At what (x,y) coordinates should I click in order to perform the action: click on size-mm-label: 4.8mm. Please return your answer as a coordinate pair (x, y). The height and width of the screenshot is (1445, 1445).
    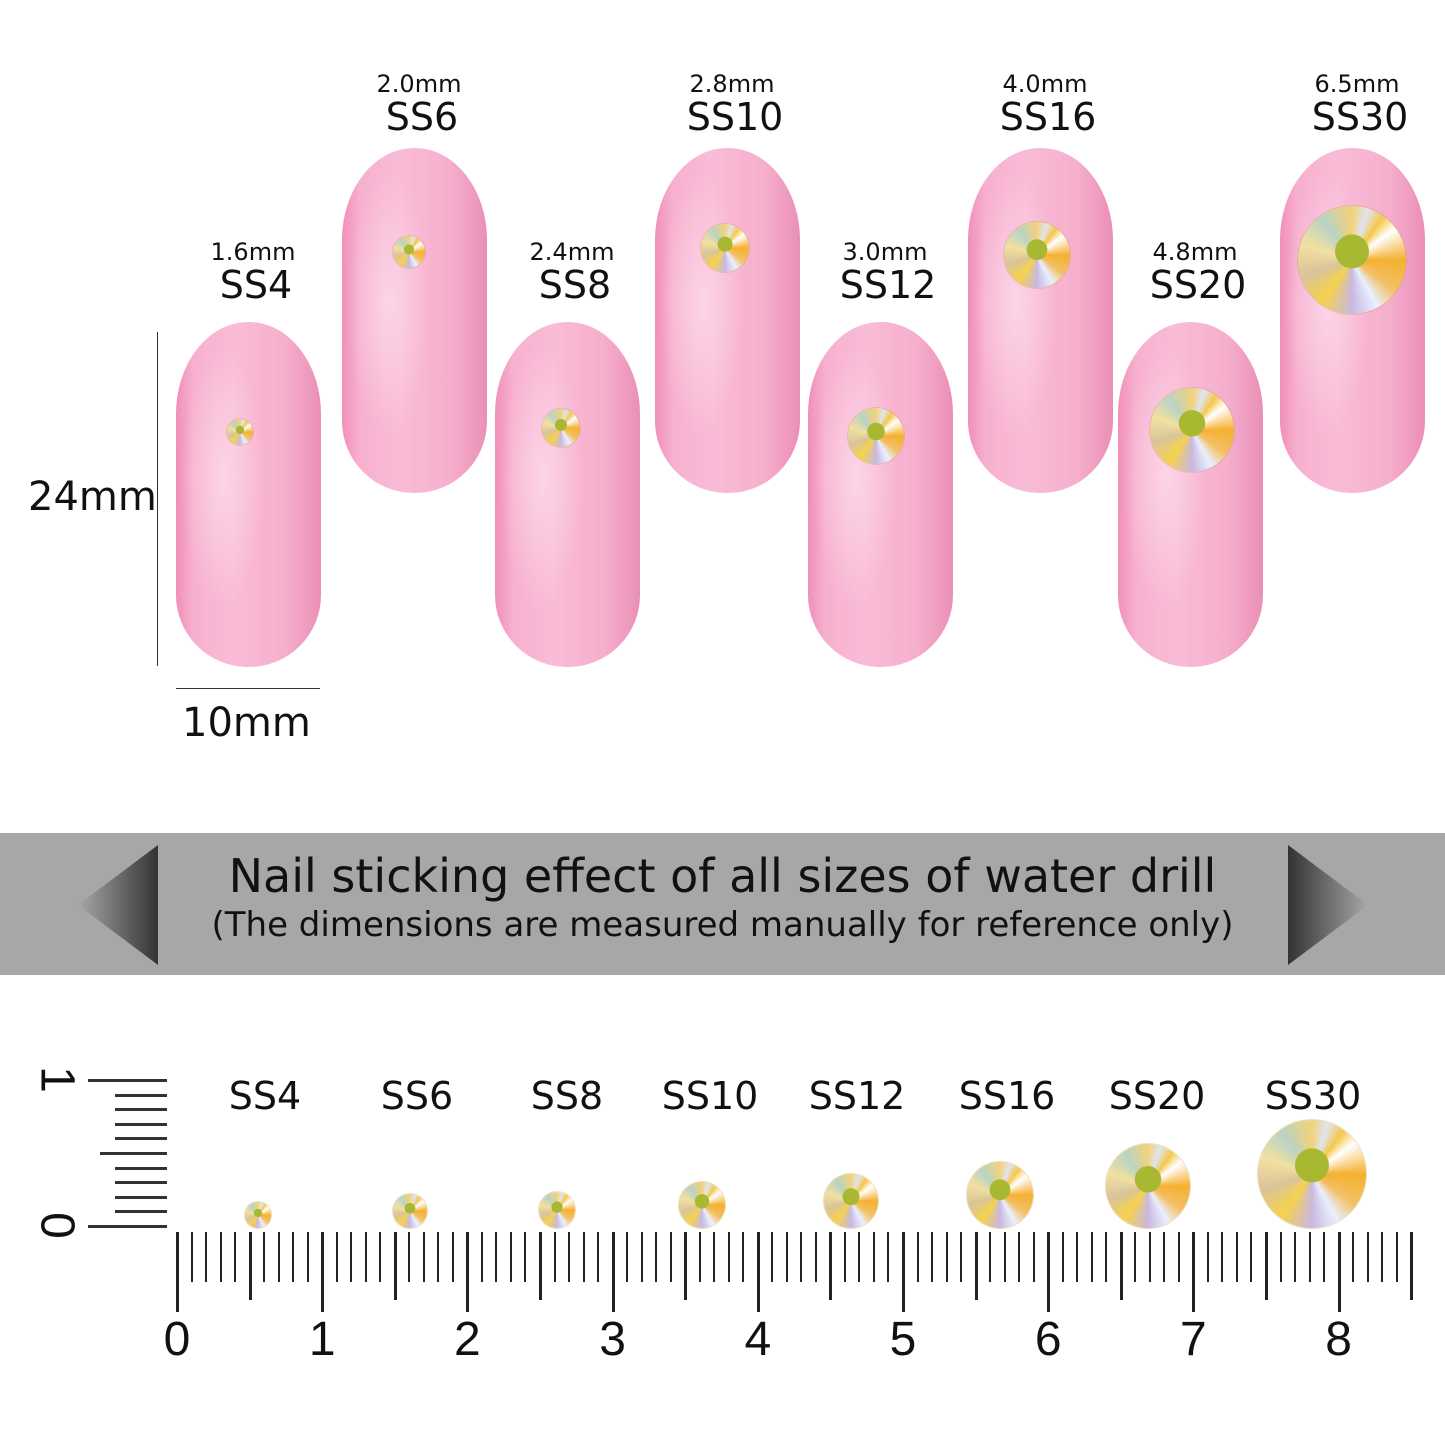
    Looking at the image, I should click on (1195, 252).